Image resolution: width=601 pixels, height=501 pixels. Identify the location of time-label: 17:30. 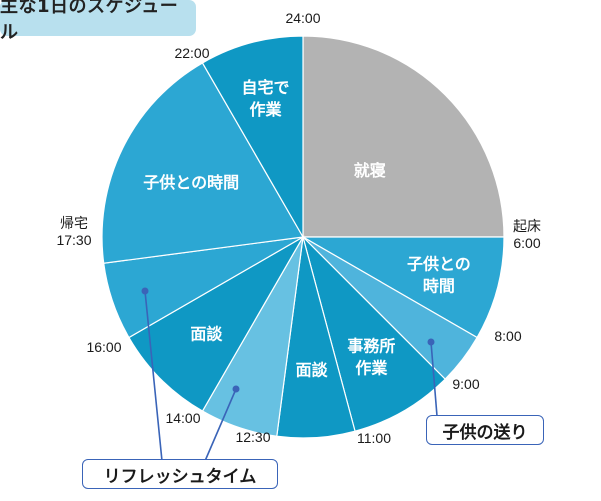
(73, 240).